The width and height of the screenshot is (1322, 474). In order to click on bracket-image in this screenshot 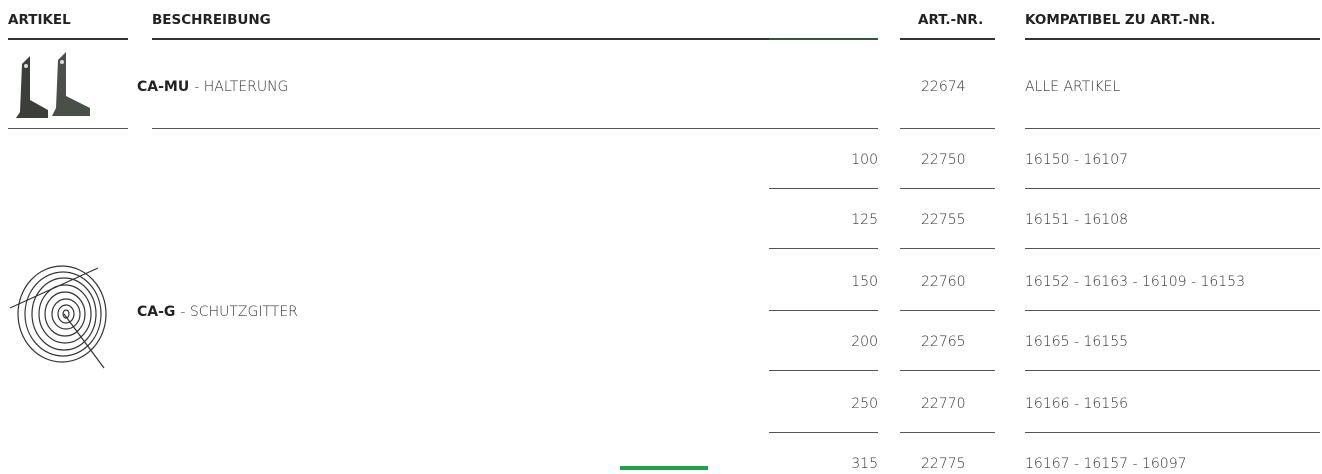, I will do `click(53, 85)`.